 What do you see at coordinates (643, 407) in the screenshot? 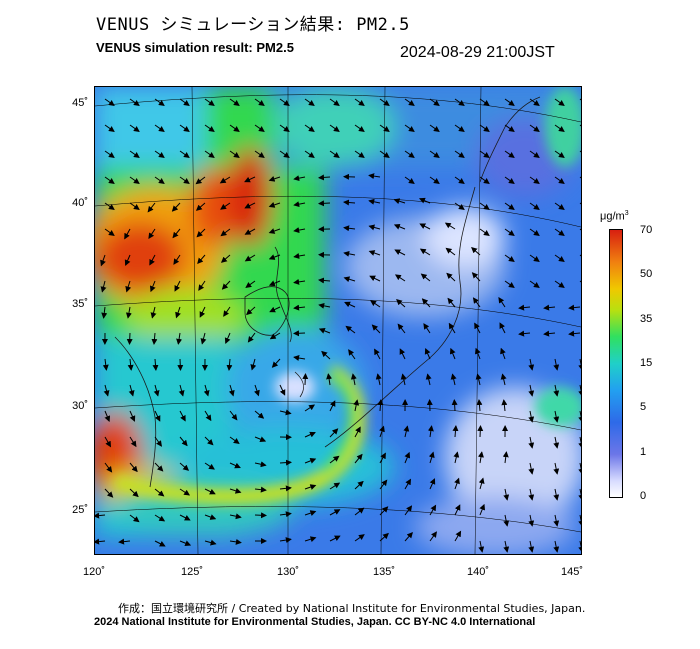
I see `colorbar-tick-5: 5` at bounding box center [643, 407].